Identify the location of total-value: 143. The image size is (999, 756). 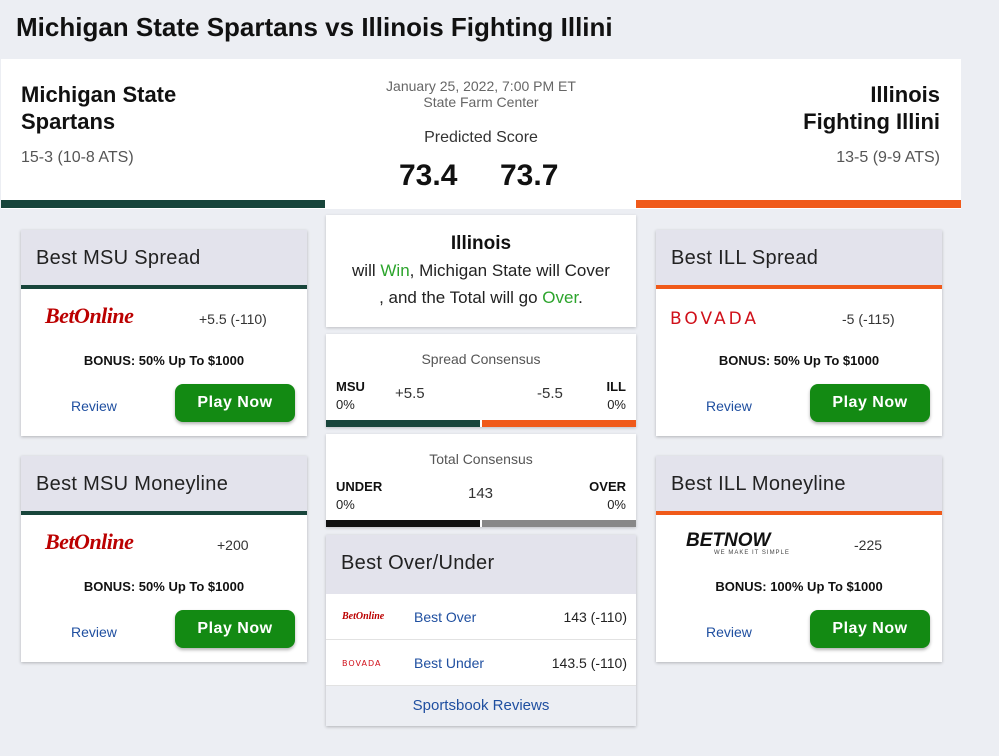
(481, 493).